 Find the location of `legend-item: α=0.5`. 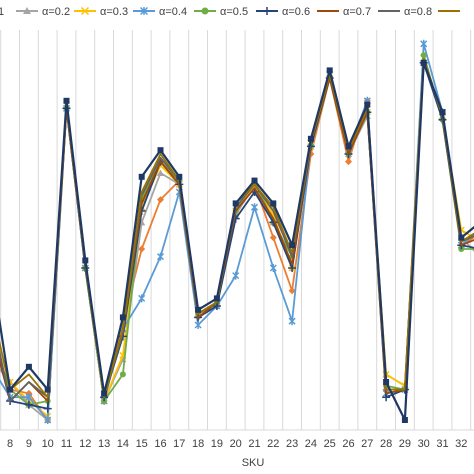

legend-item: α=0.5 is located at coordinates (221, 12).